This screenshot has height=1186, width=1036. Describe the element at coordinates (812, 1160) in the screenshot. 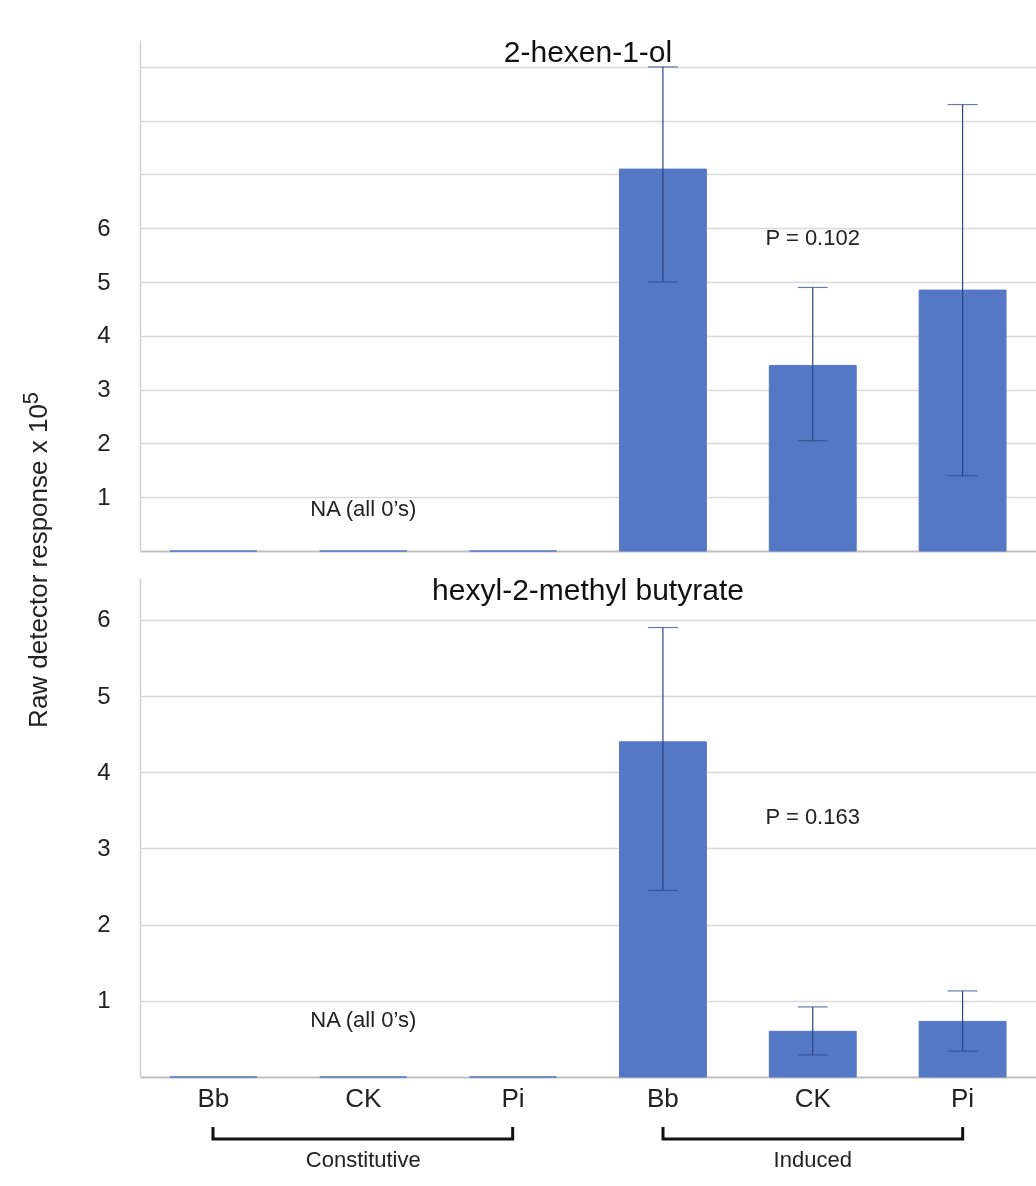

I see `text: Induced` at that location.